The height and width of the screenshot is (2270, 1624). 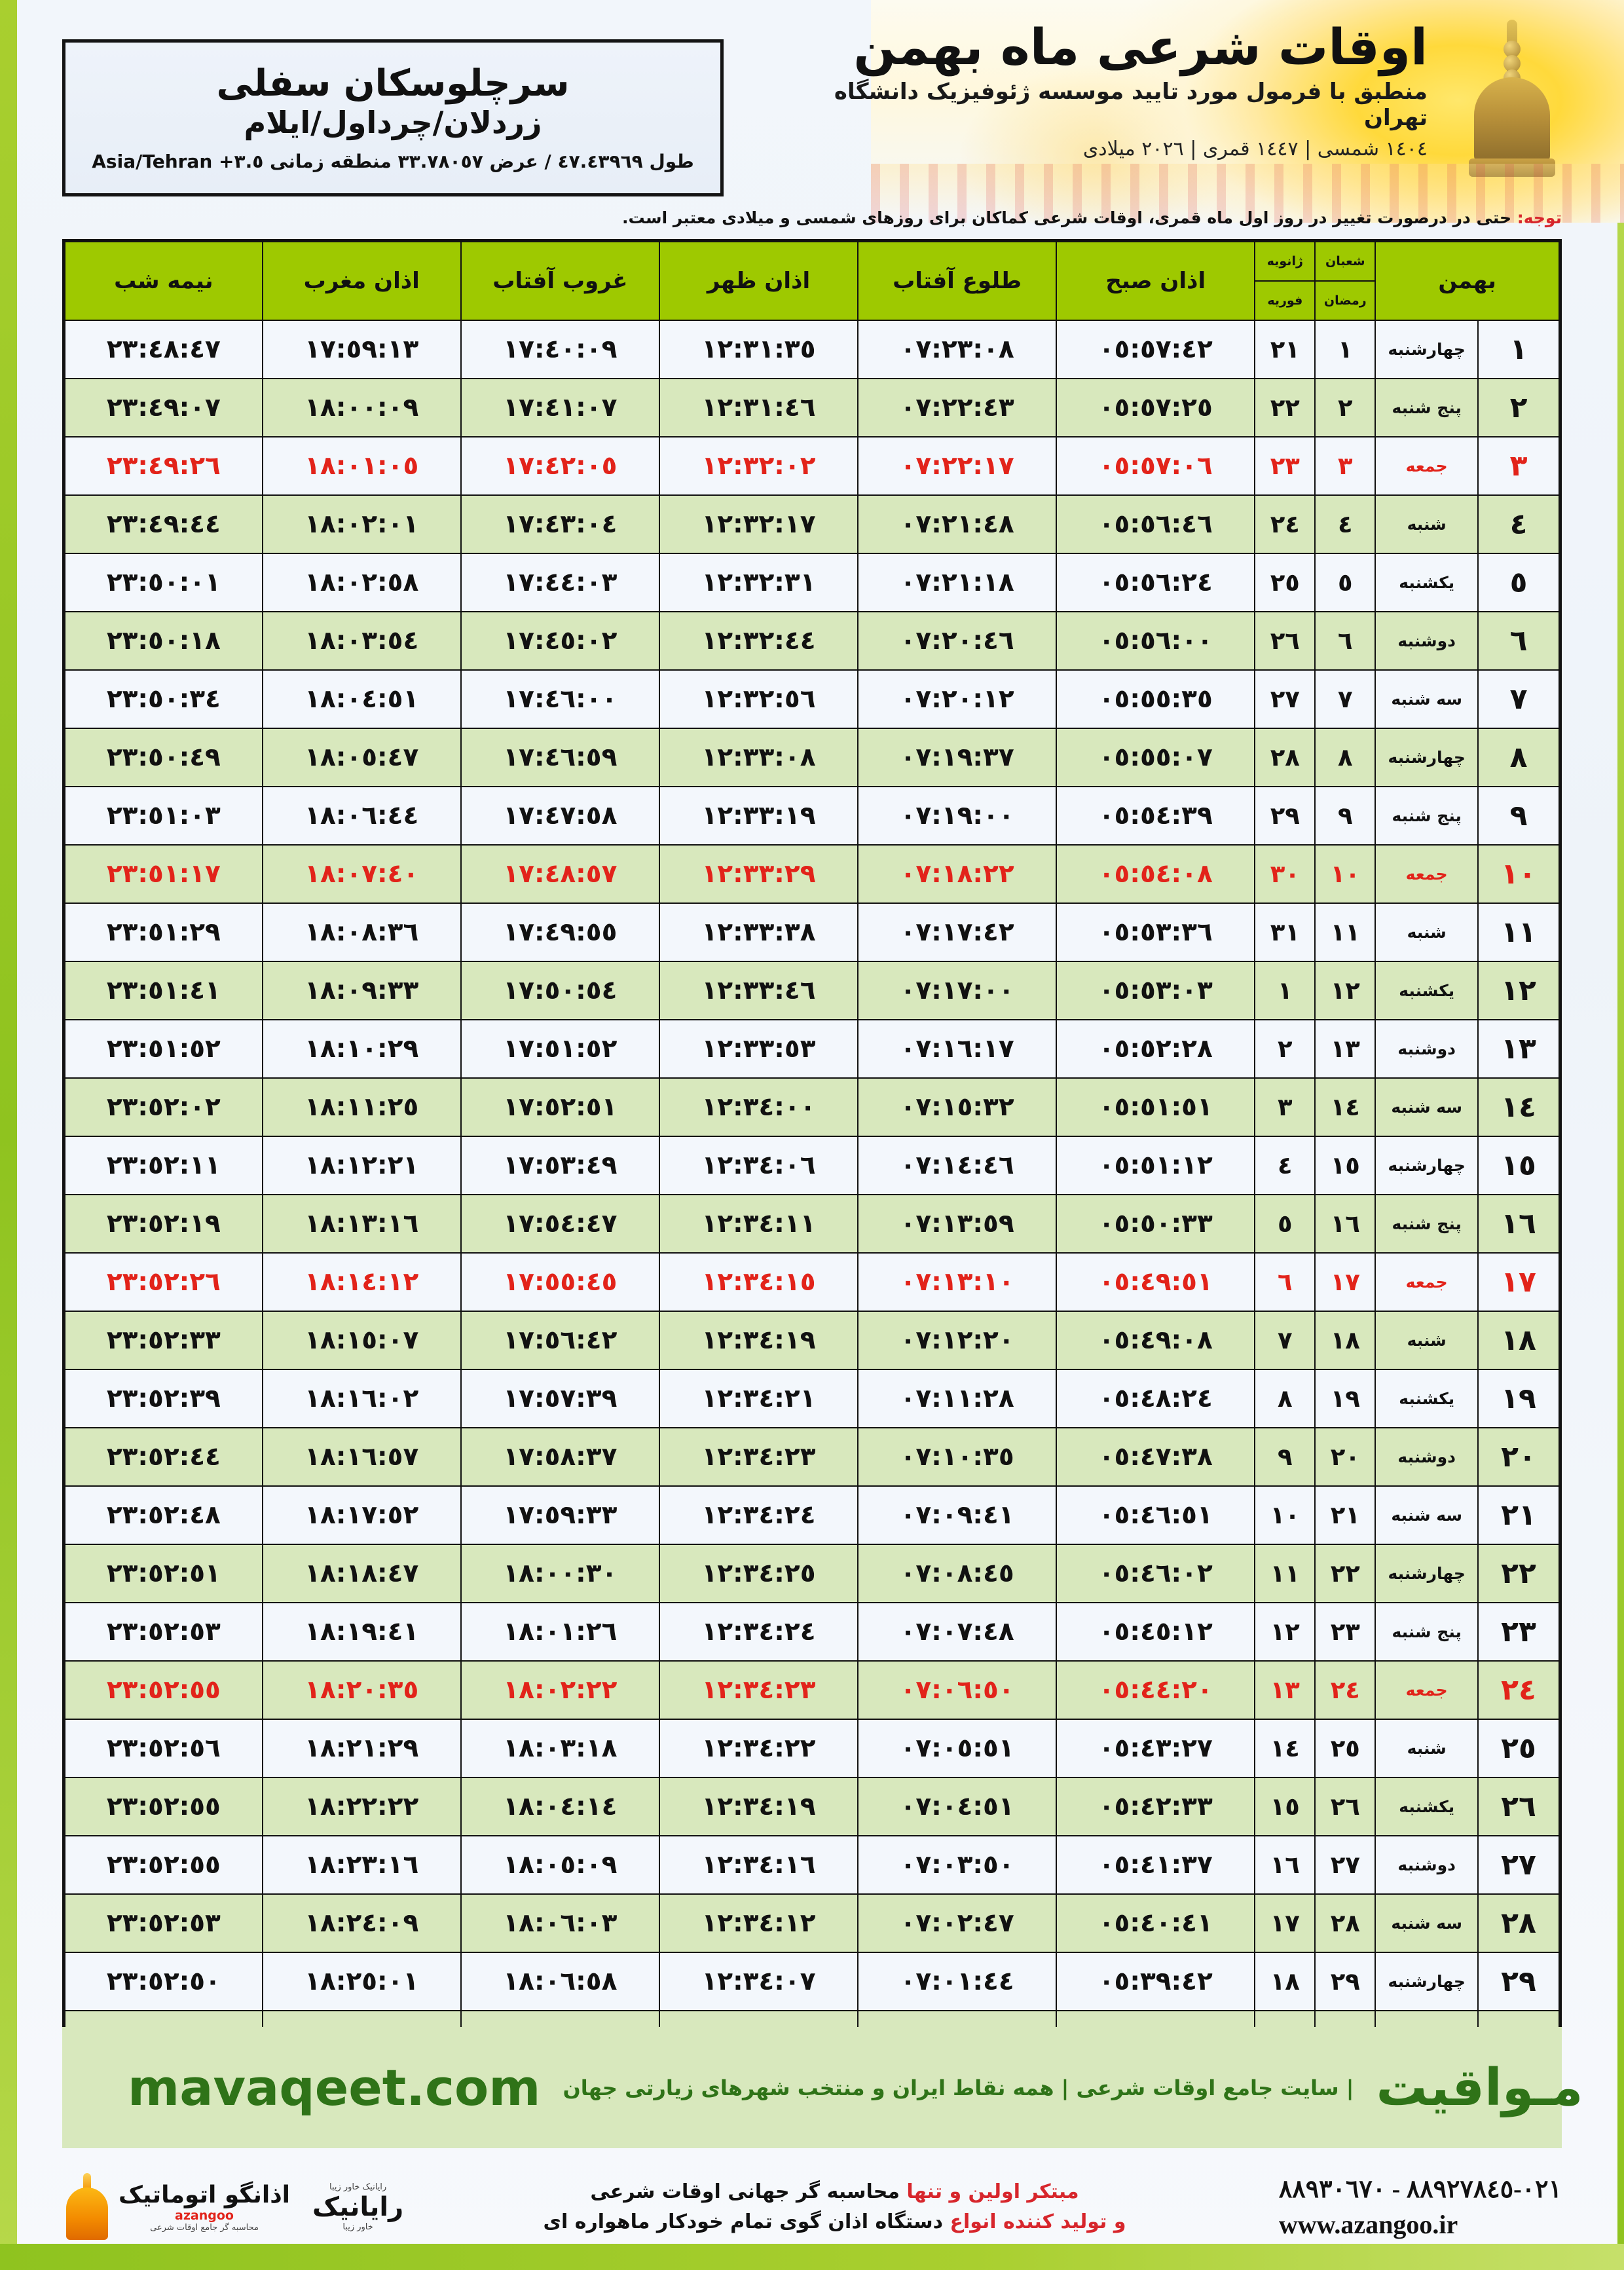 I want to click on cell-dhuhr: ١٢:٣٤:١٢, so click(x=758, y=1923).